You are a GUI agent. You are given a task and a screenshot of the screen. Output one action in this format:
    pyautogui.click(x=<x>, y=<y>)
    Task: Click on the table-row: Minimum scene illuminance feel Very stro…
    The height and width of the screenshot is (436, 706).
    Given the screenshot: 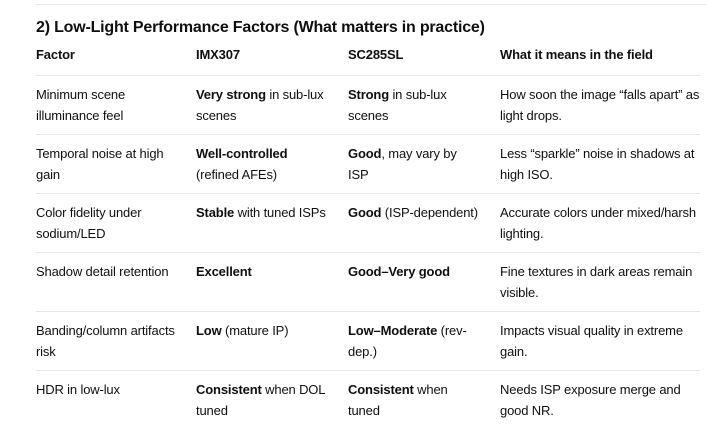 What is the action you would take?
    pyautogui.click(x=368, y=105)
    